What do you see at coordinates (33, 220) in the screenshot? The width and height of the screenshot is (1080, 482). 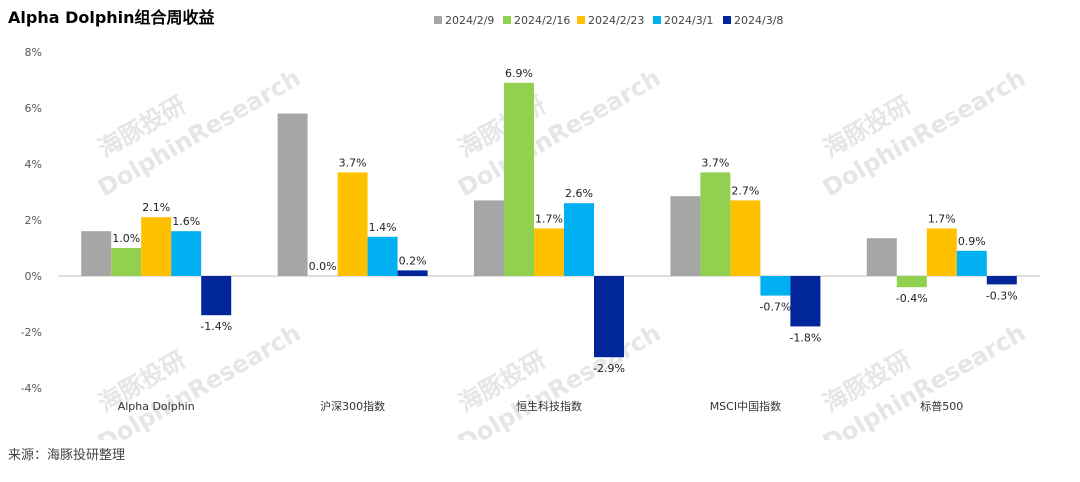 I see `y-tick-label: 2%` at bounding box center [33, 220].